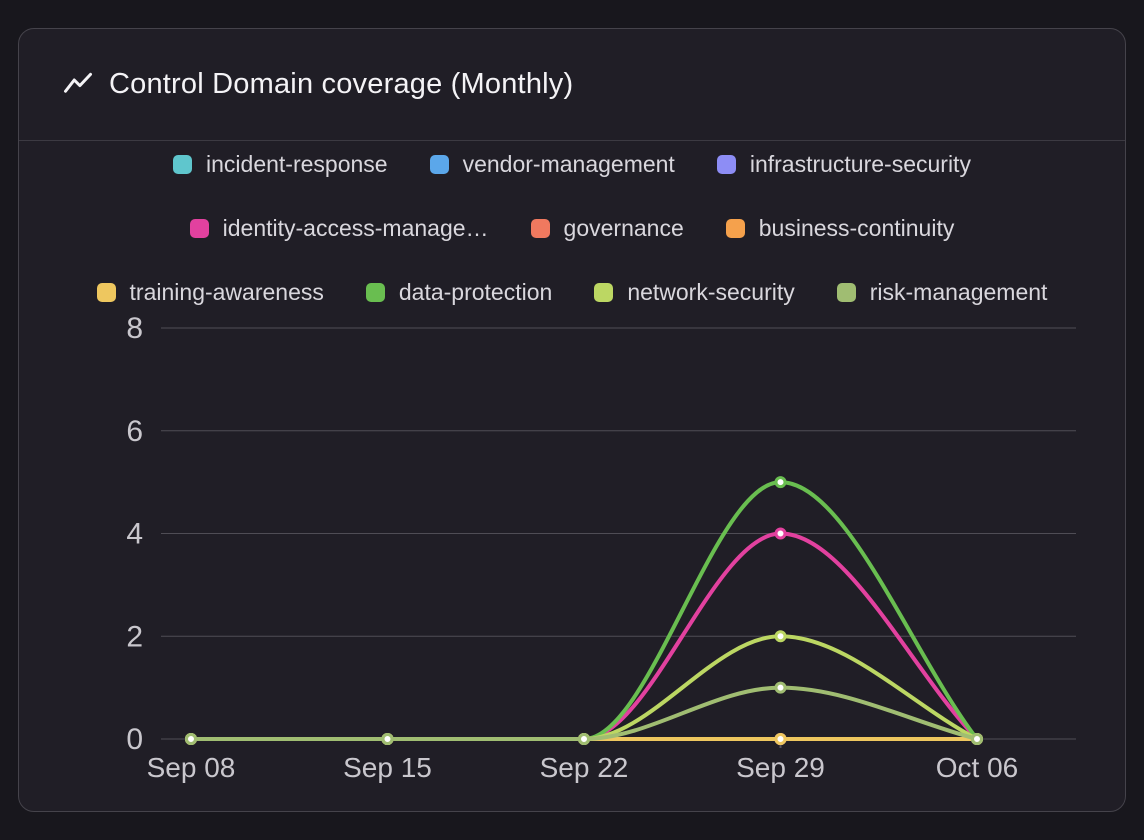  What do you see at coordinates (856, 227) in the screenshot?
I see `legend-label: business-continuity` at bounding box center [856, 227].